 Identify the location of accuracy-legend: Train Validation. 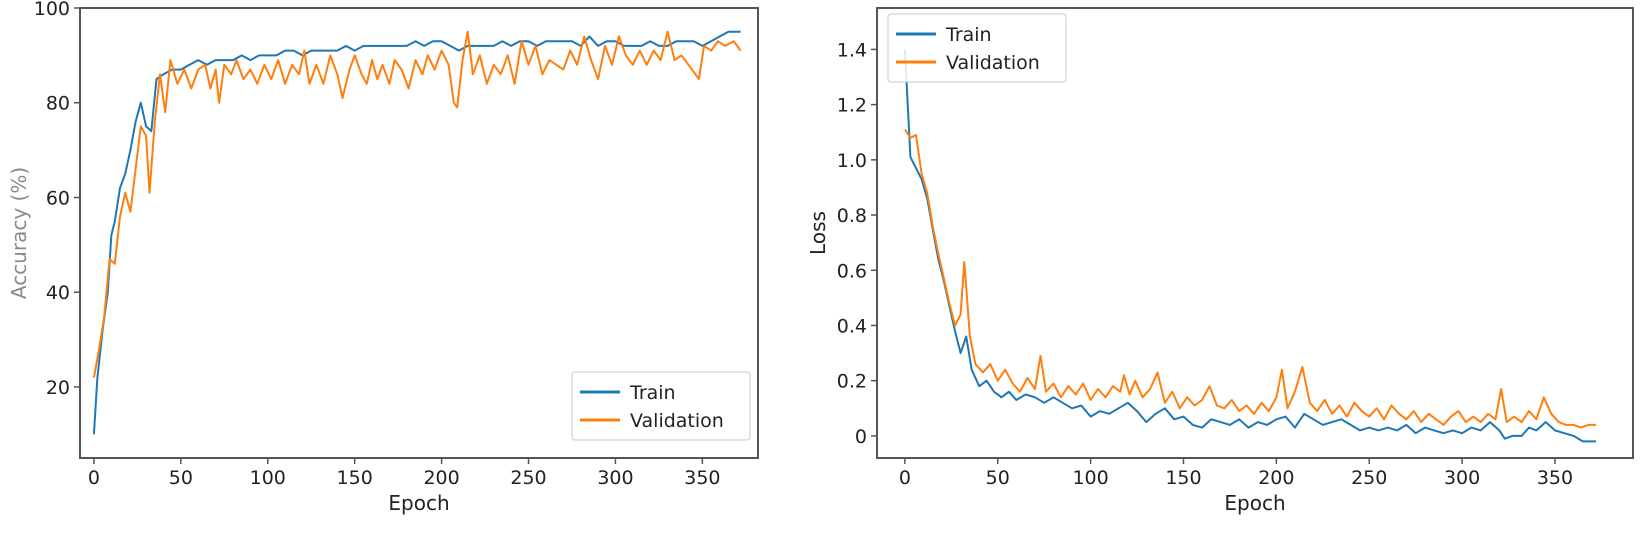
(661, 406).